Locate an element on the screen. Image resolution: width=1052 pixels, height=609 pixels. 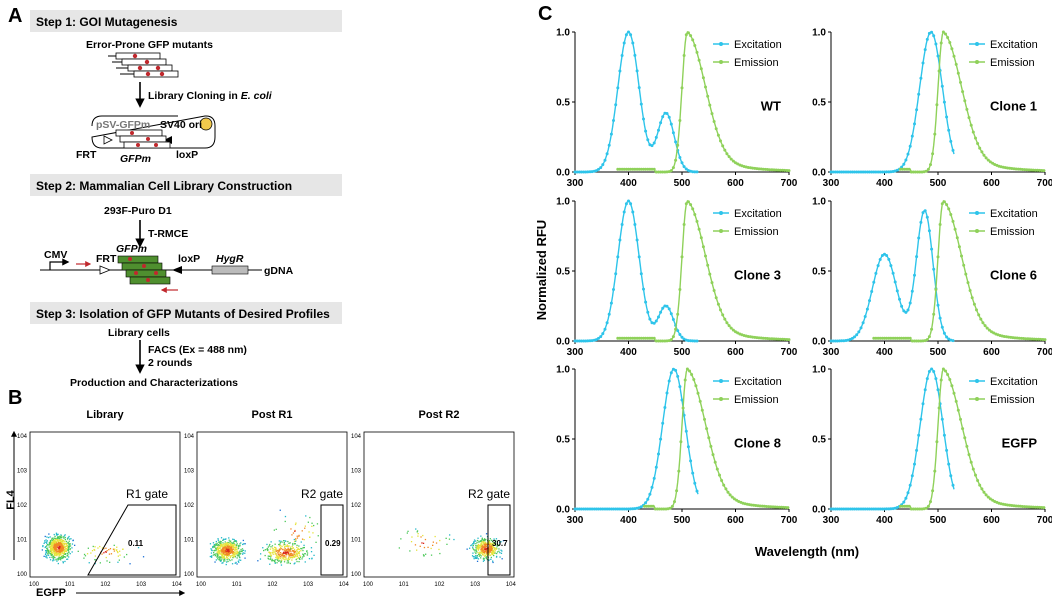
gate-percent: 30.7 is located at coordinates (500, 543).